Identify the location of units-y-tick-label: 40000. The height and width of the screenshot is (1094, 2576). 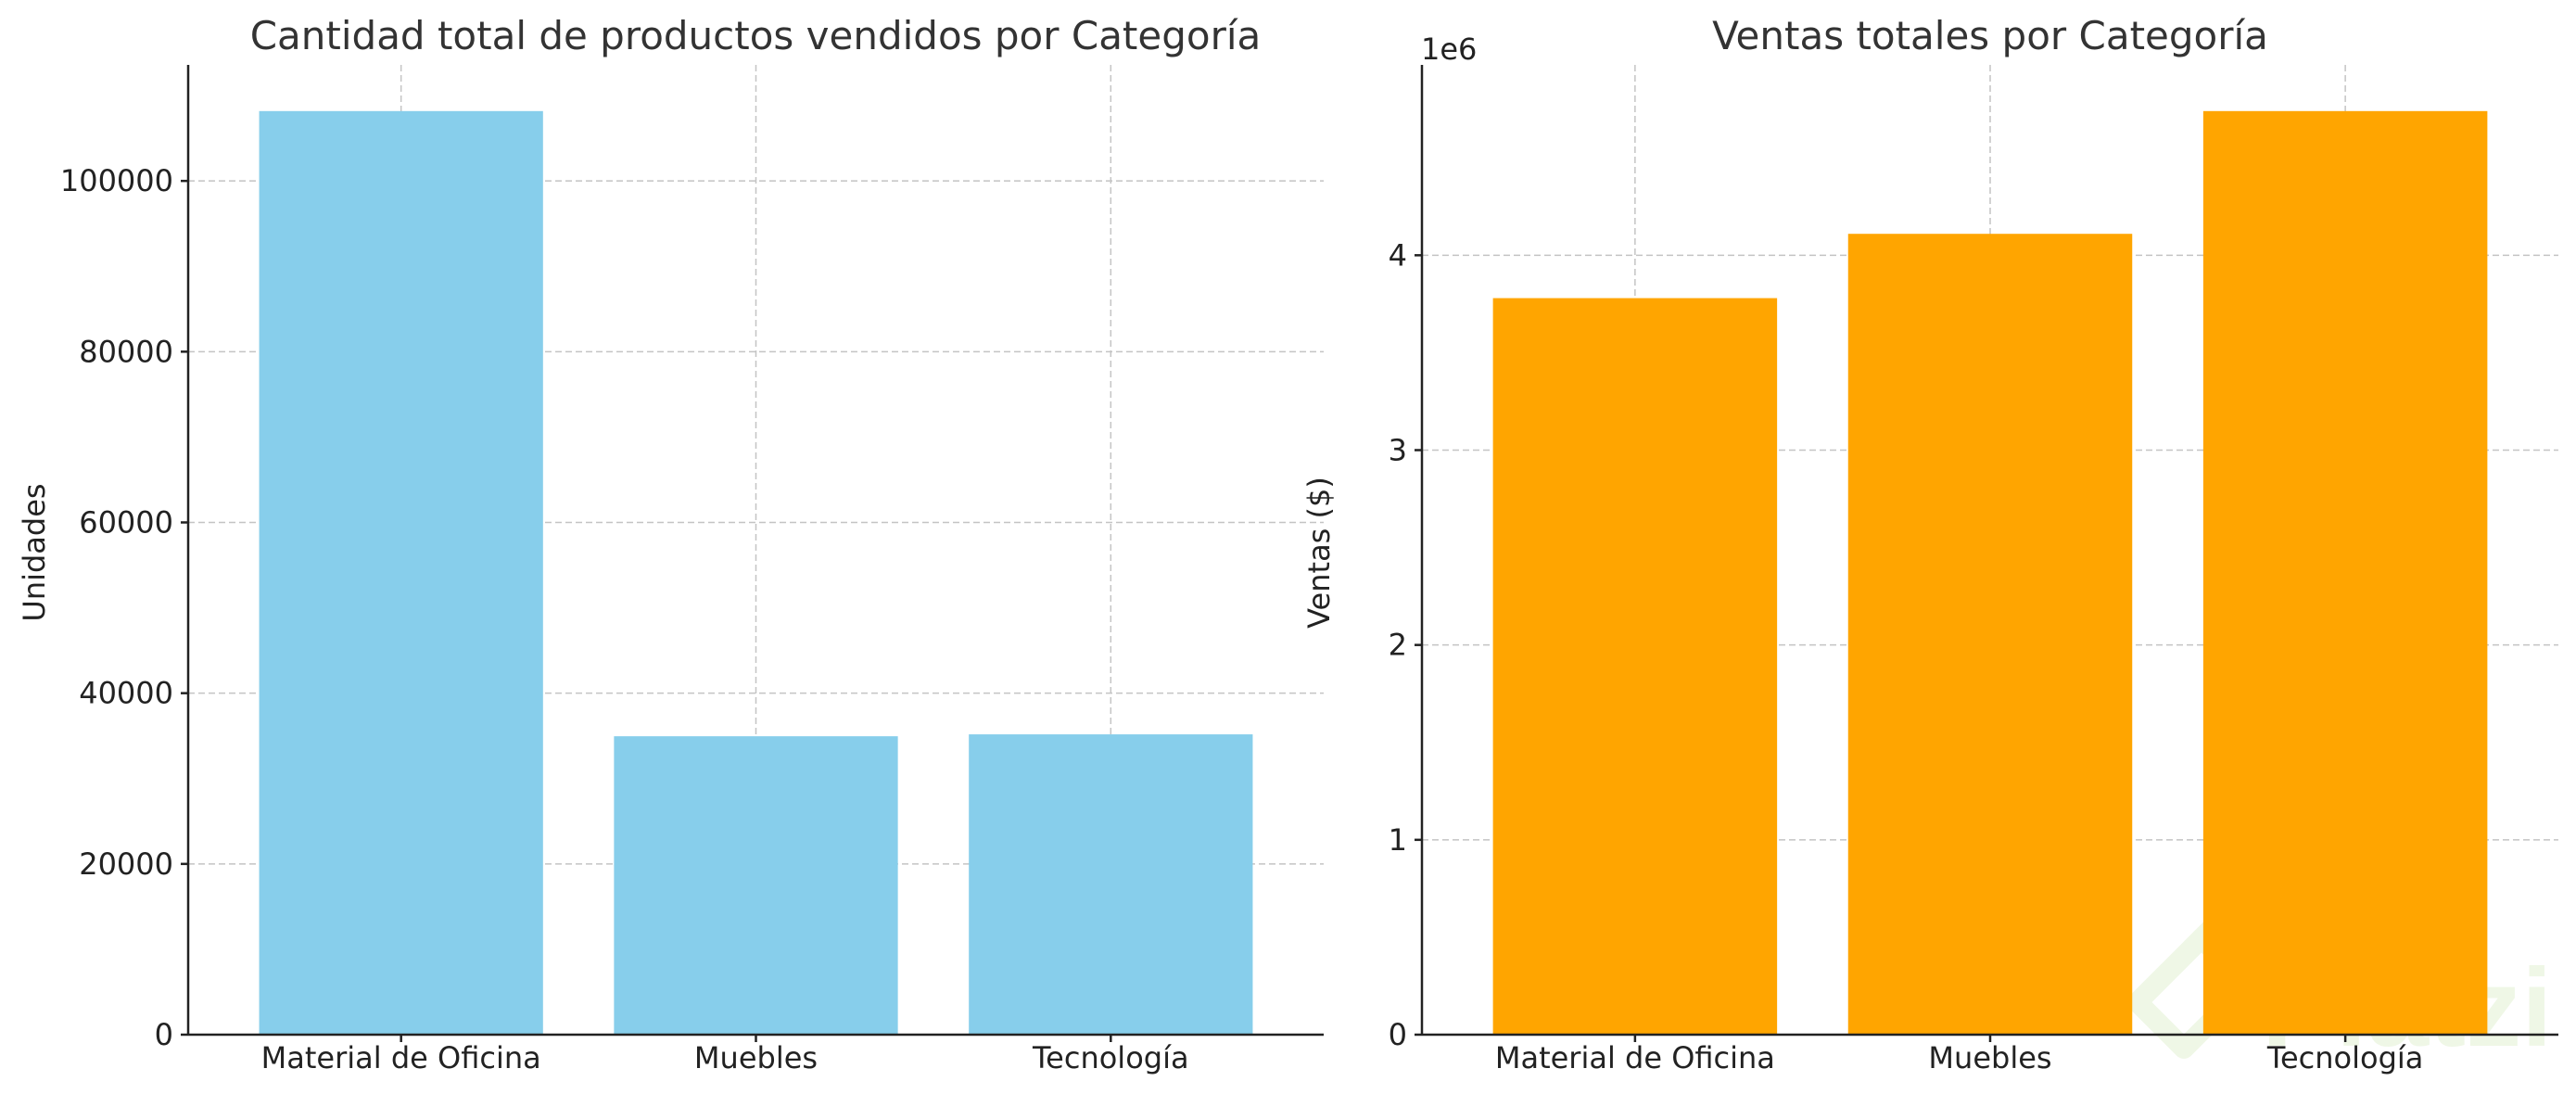
(126, 693).